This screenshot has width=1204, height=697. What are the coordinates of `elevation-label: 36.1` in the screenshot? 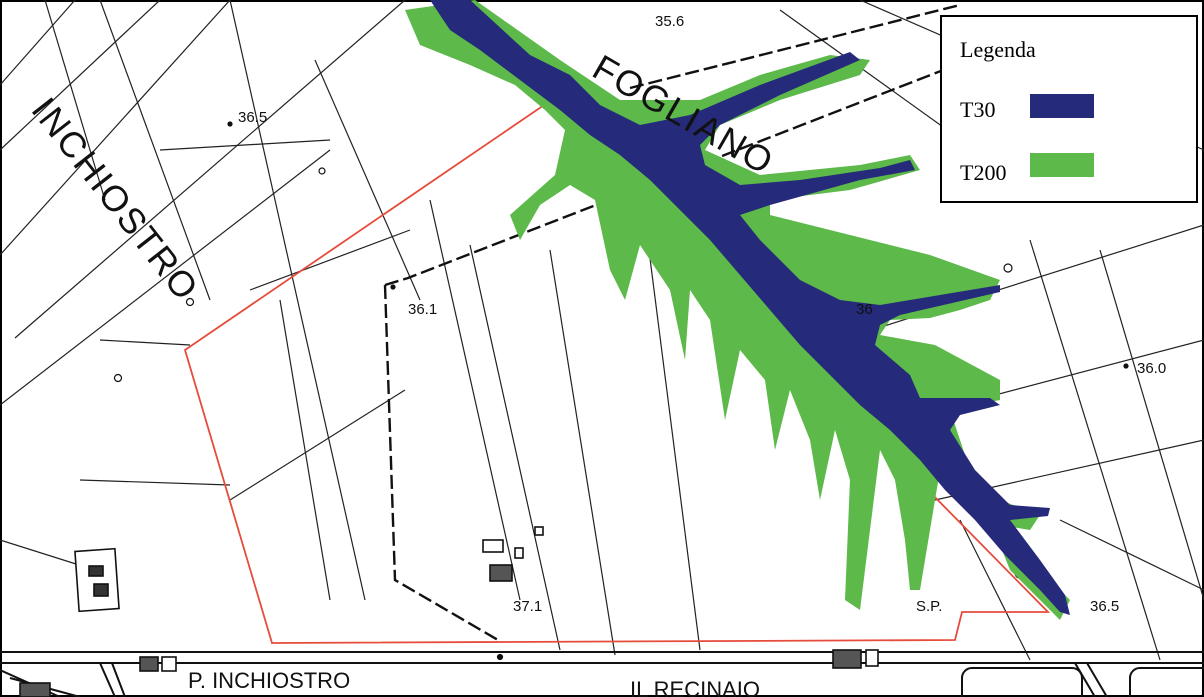 It's located at (422, 309).